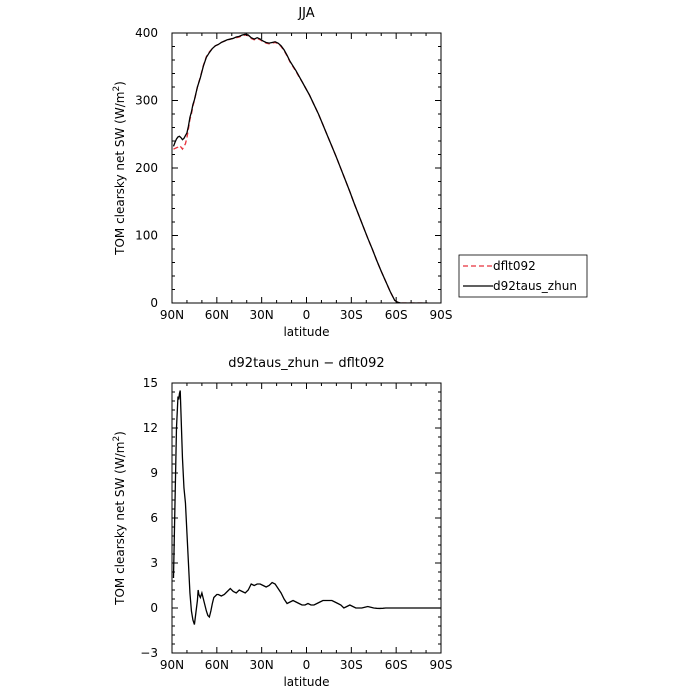  Describe the element at coordinates (154, 473) in the screenshot. I see `y-tick-label: 9` at that location.